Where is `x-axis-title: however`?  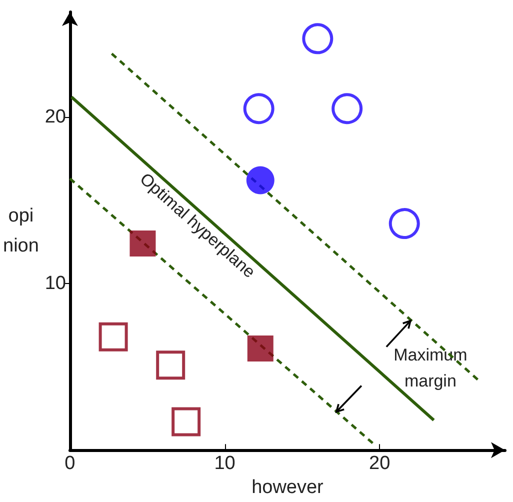 x-axis-title: however is located at coordinates (288, 487).